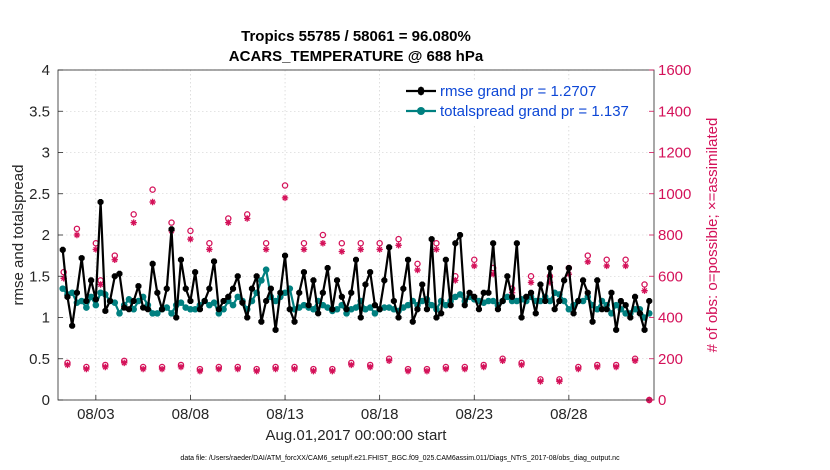 The width and height of the screenshot is (830, 470). Describe the element at coordinates (670, 276) in the screenshot. I see `y2-tick-label: 600` at that location.